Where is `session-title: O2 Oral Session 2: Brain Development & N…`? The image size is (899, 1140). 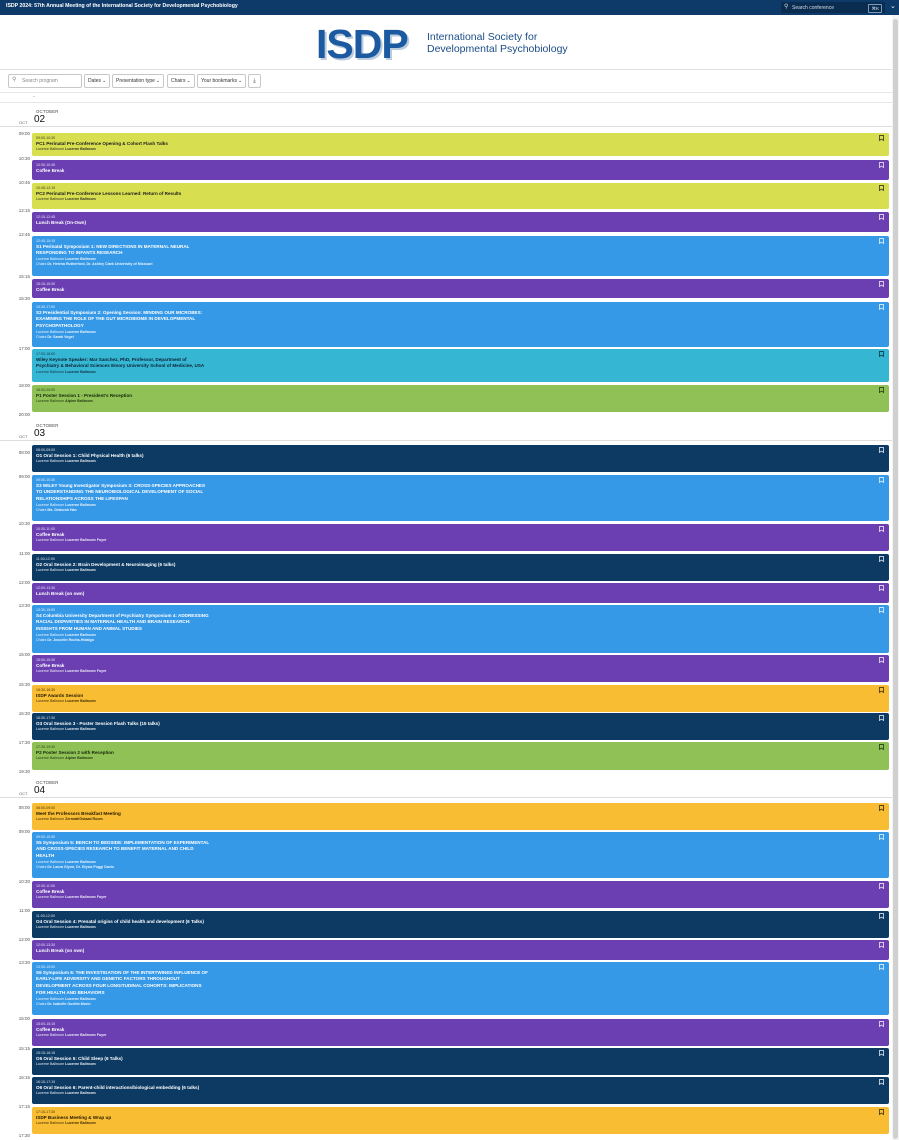 session-title: O2 Oral Session 2: Brain Development & N… is located at coordinates (106, 564).